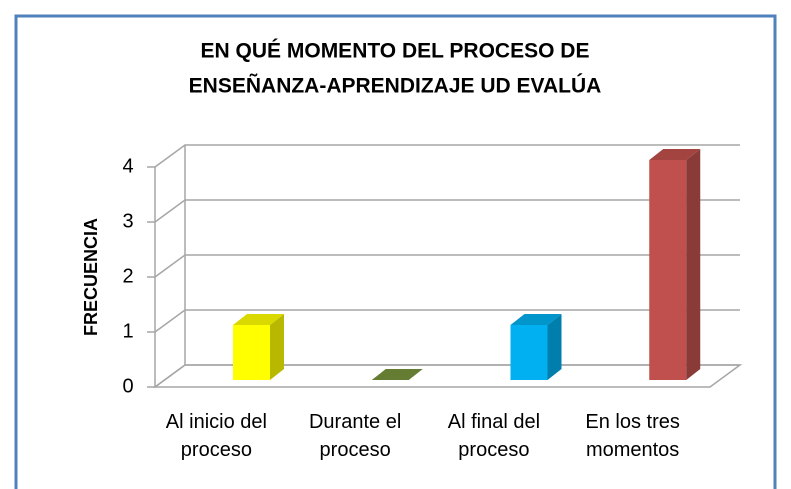  What do you see at coordinates (127, 276) in the screenshot?
I see `y-tick-label: 2` at bounding box center [127, 276].